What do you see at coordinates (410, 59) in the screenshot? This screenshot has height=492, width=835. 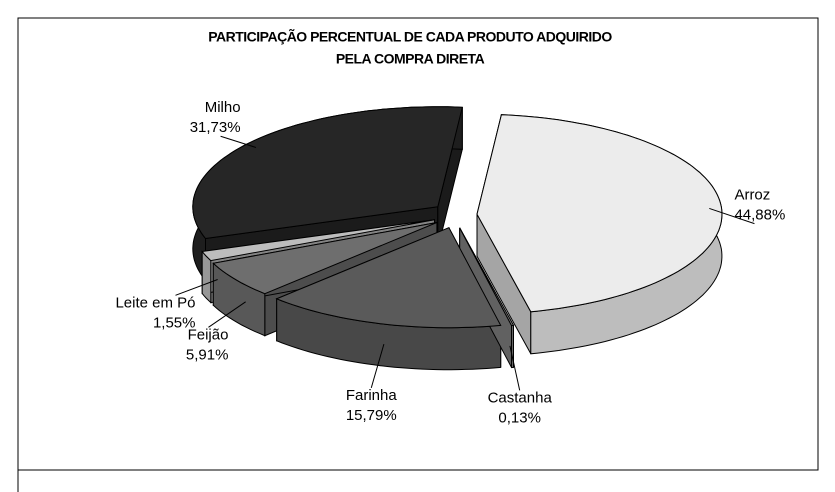 I see `chart-title: PELA COMPRA DIRETA` at bounding box center [410, 59].